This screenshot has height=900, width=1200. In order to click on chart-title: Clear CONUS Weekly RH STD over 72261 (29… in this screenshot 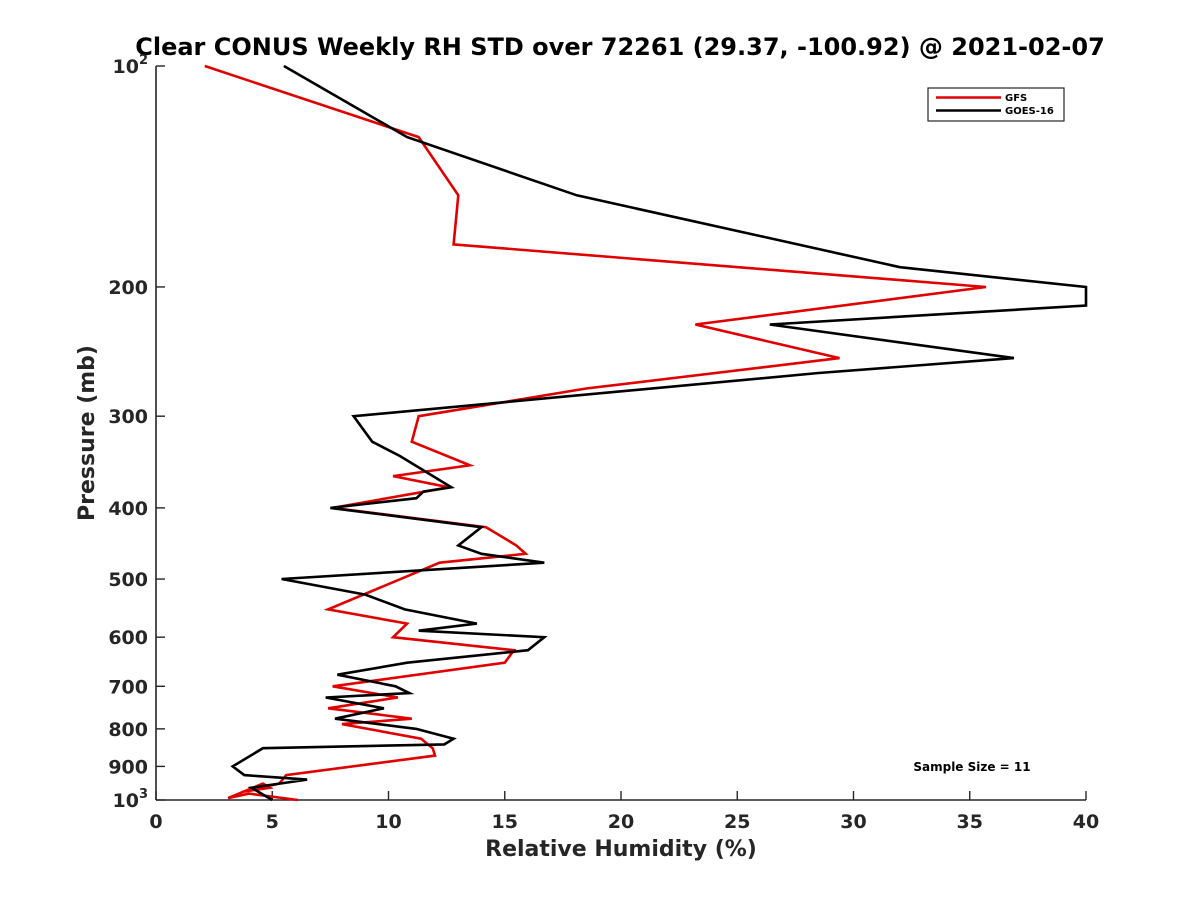, I will do `click(620, 47)`.